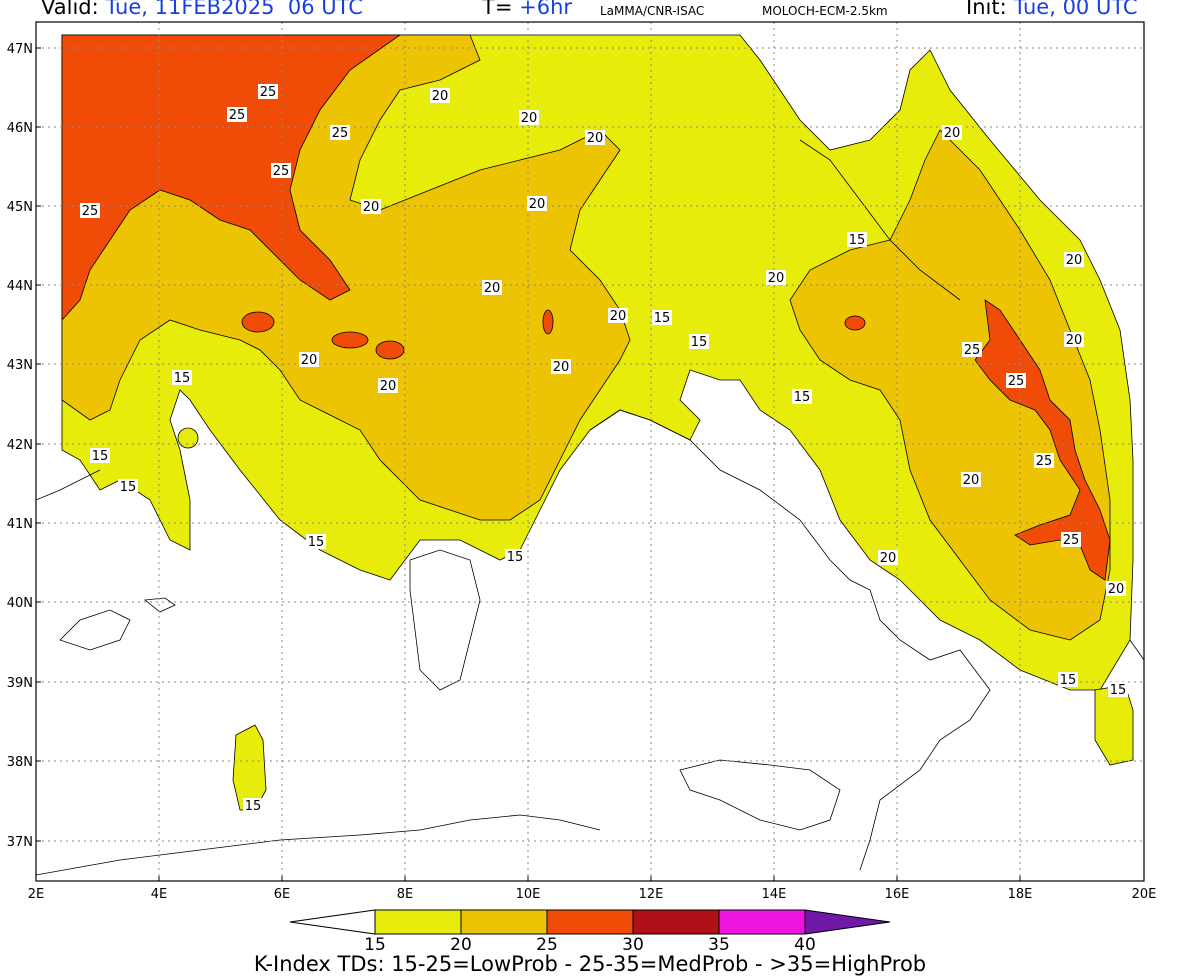 The image size is (1180, 980). What do you see at coordinates (719, 945) in the screenshot?
I see `colorbar-label: 35` at bounding box center [719, 945].